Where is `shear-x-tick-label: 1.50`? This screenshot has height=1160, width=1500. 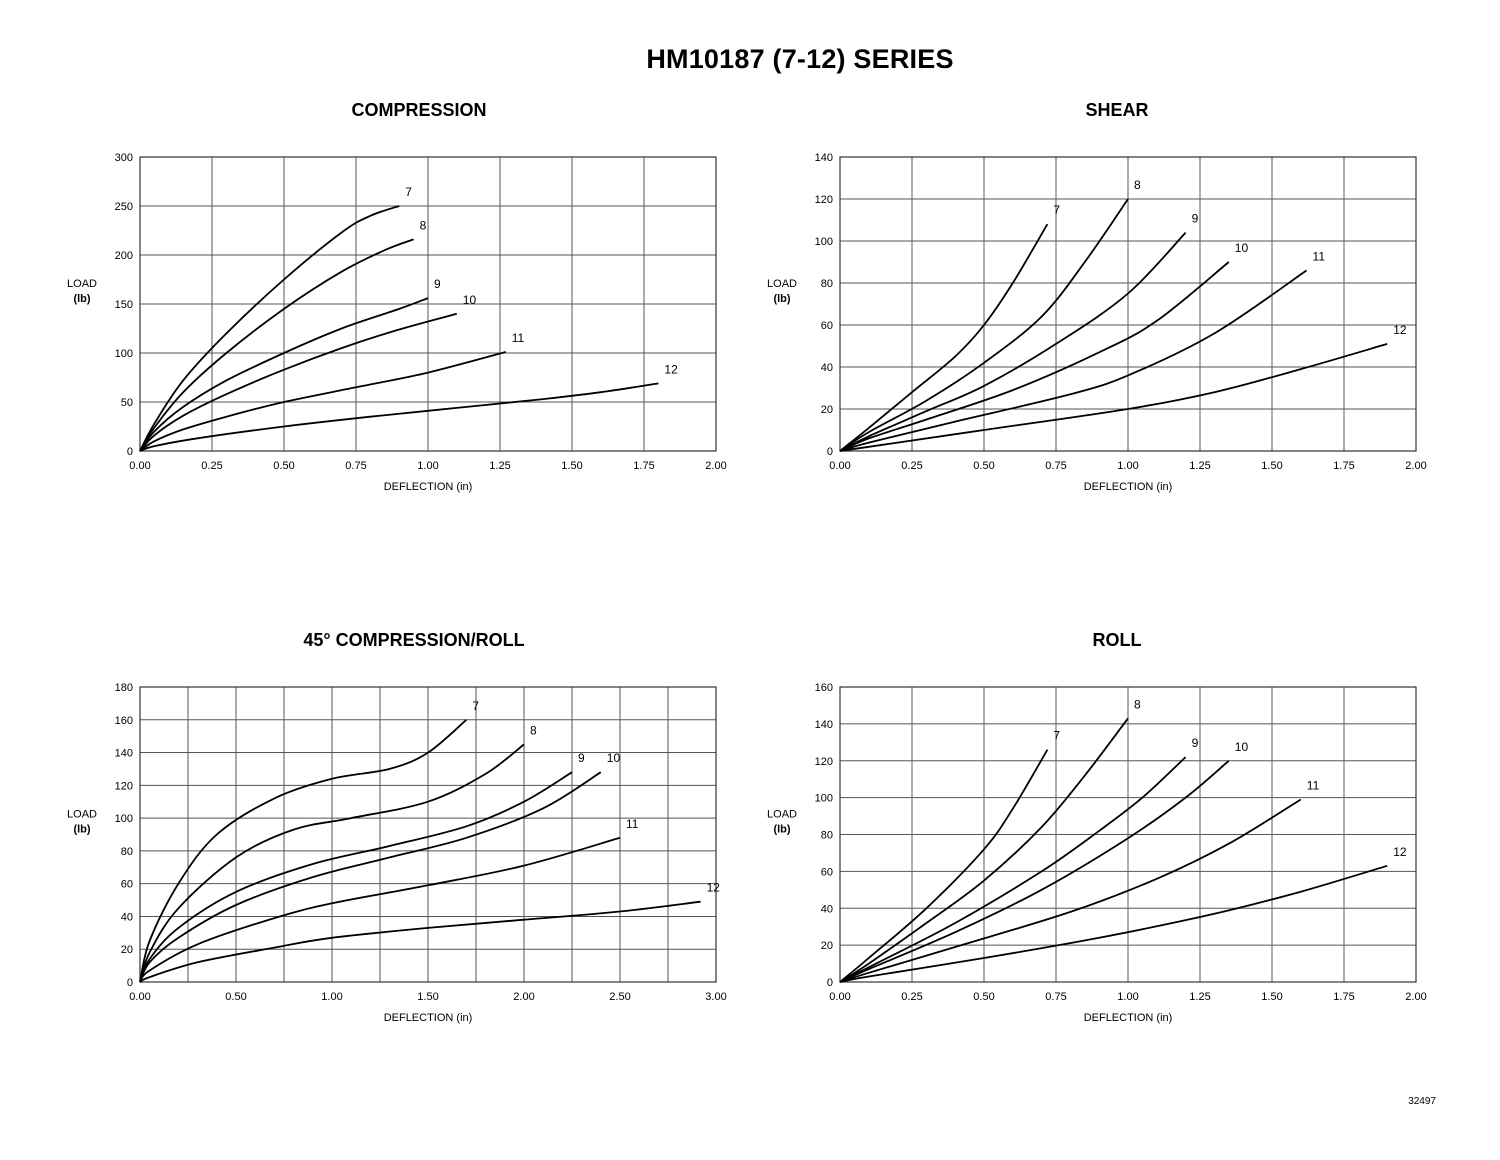
shear-x-tick-label: 1.50 is located at coordinates (1271, 466).